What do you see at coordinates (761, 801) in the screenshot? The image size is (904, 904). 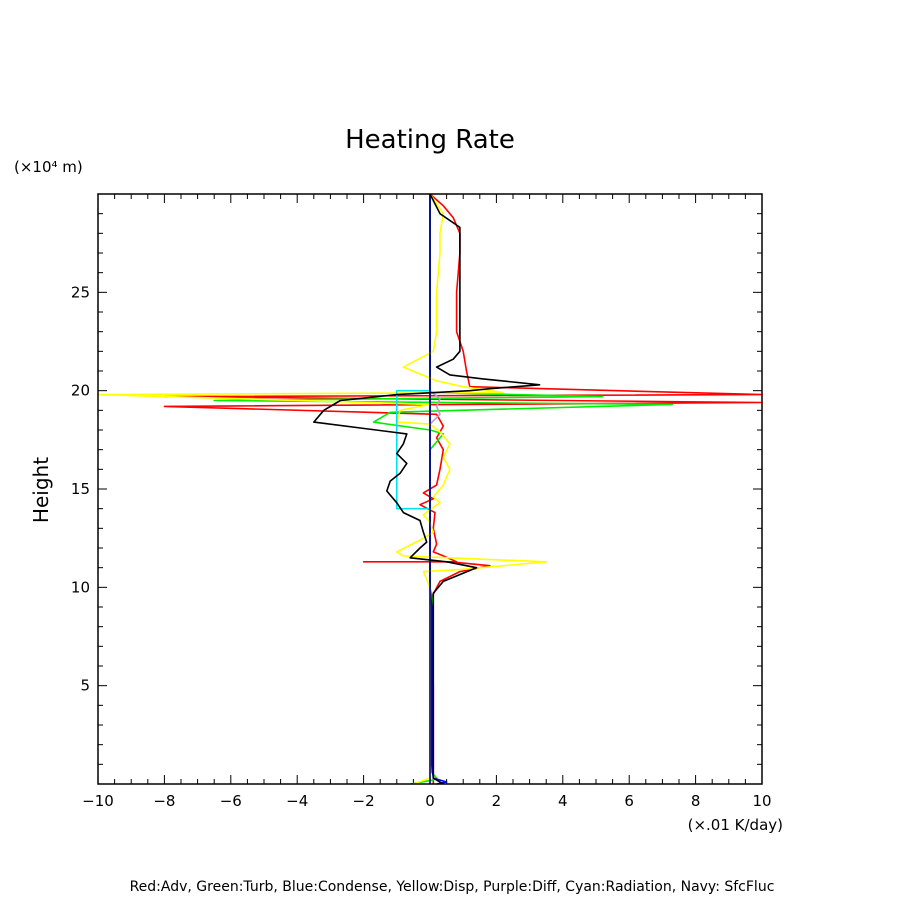 I see `x-tick-label: 10` at bounding box center [761, 801].